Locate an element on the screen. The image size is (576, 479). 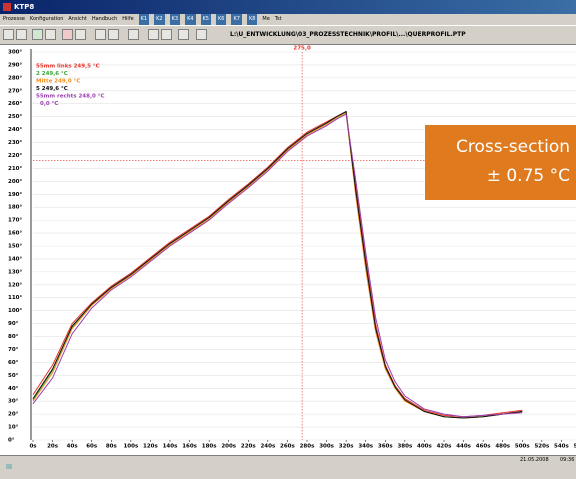
menu-item: Konfiguration is located at coordinates (46, 19).